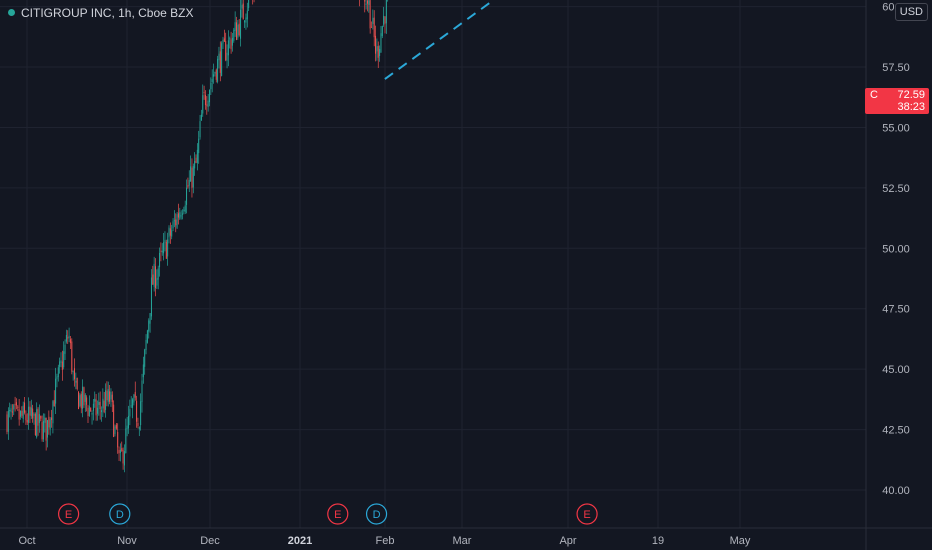 This screenshot has height=550, width=932. Describe the element at coordinates (911, 95) in the screenshot. I see `last-price-value: 72.59` at that location.